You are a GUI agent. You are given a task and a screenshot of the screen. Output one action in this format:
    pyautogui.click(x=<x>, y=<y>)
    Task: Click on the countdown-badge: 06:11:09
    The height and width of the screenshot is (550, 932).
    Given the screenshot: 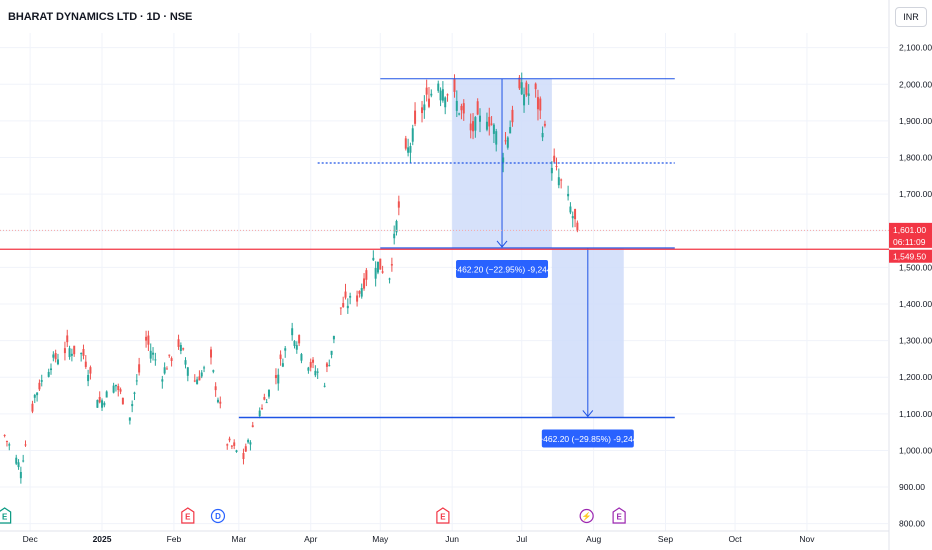 What is the action you would take?
    pyautogui.click(x=910, y=241)
    